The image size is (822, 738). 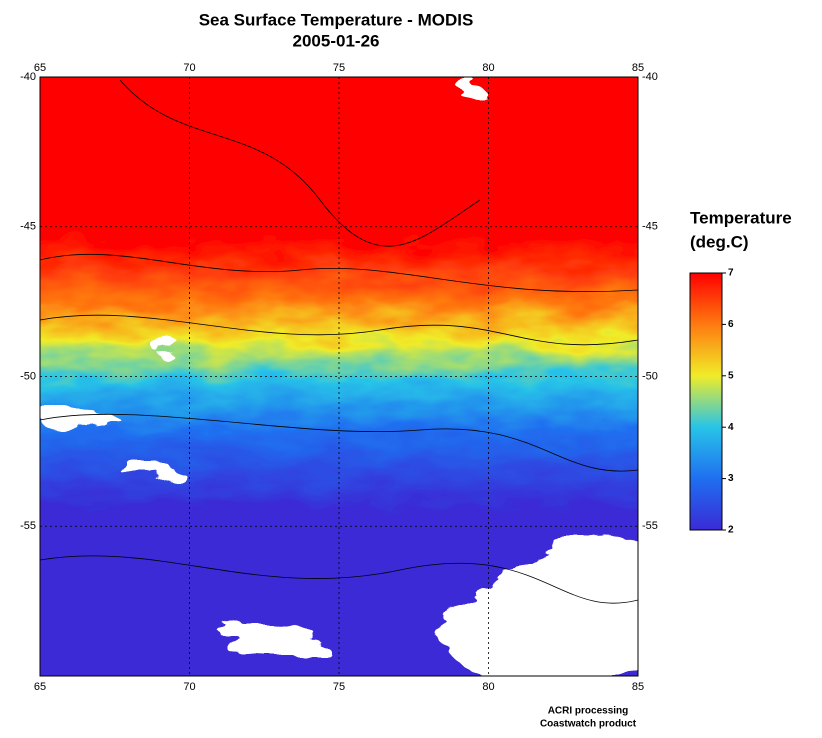 What do you see at coordinates (731, 375) in the screenshot?
I see `colorbar-tick-label: 5` at bounding box center [731, 375].